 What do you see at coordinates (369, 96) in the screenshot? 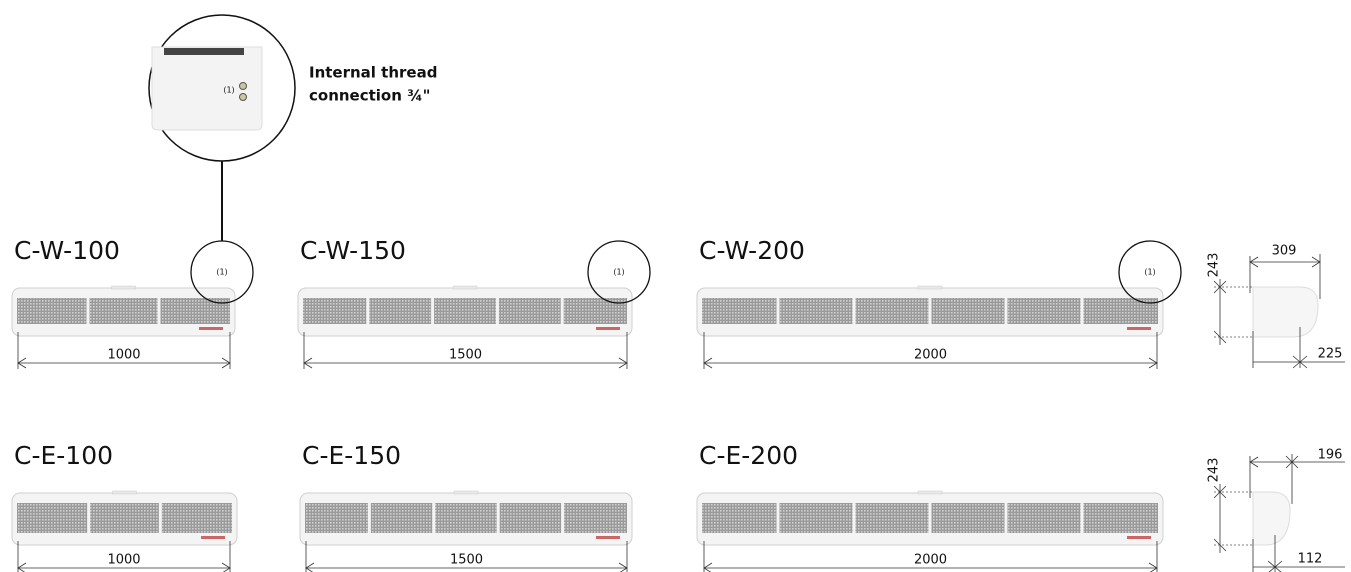
I see `callout-text: connection ¾"` at bounding box center [369, 96].